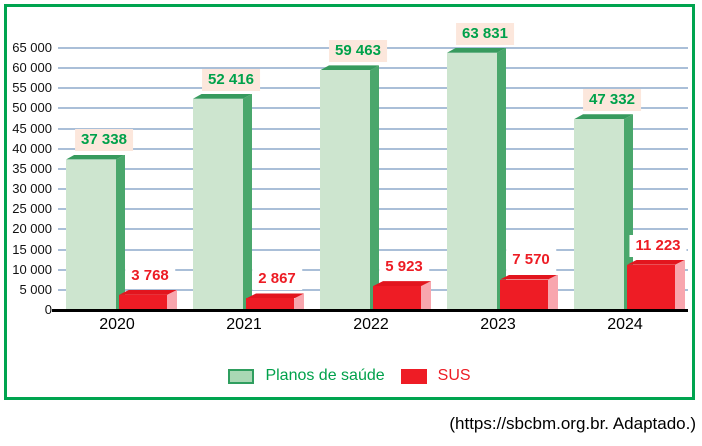 Image resolution: width=702 pixels, height=446 pixels. I want to click on bar-sus-2023, so click(529, 292).